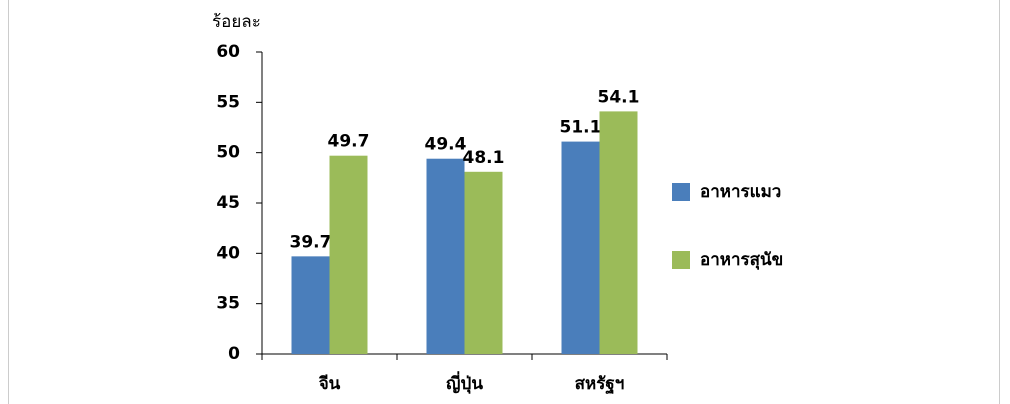 This screenshot has height=404, width=1010. Describe the element at coordinates (619, 97) in the screenshot. I see `value-label: 54.1` at that location.